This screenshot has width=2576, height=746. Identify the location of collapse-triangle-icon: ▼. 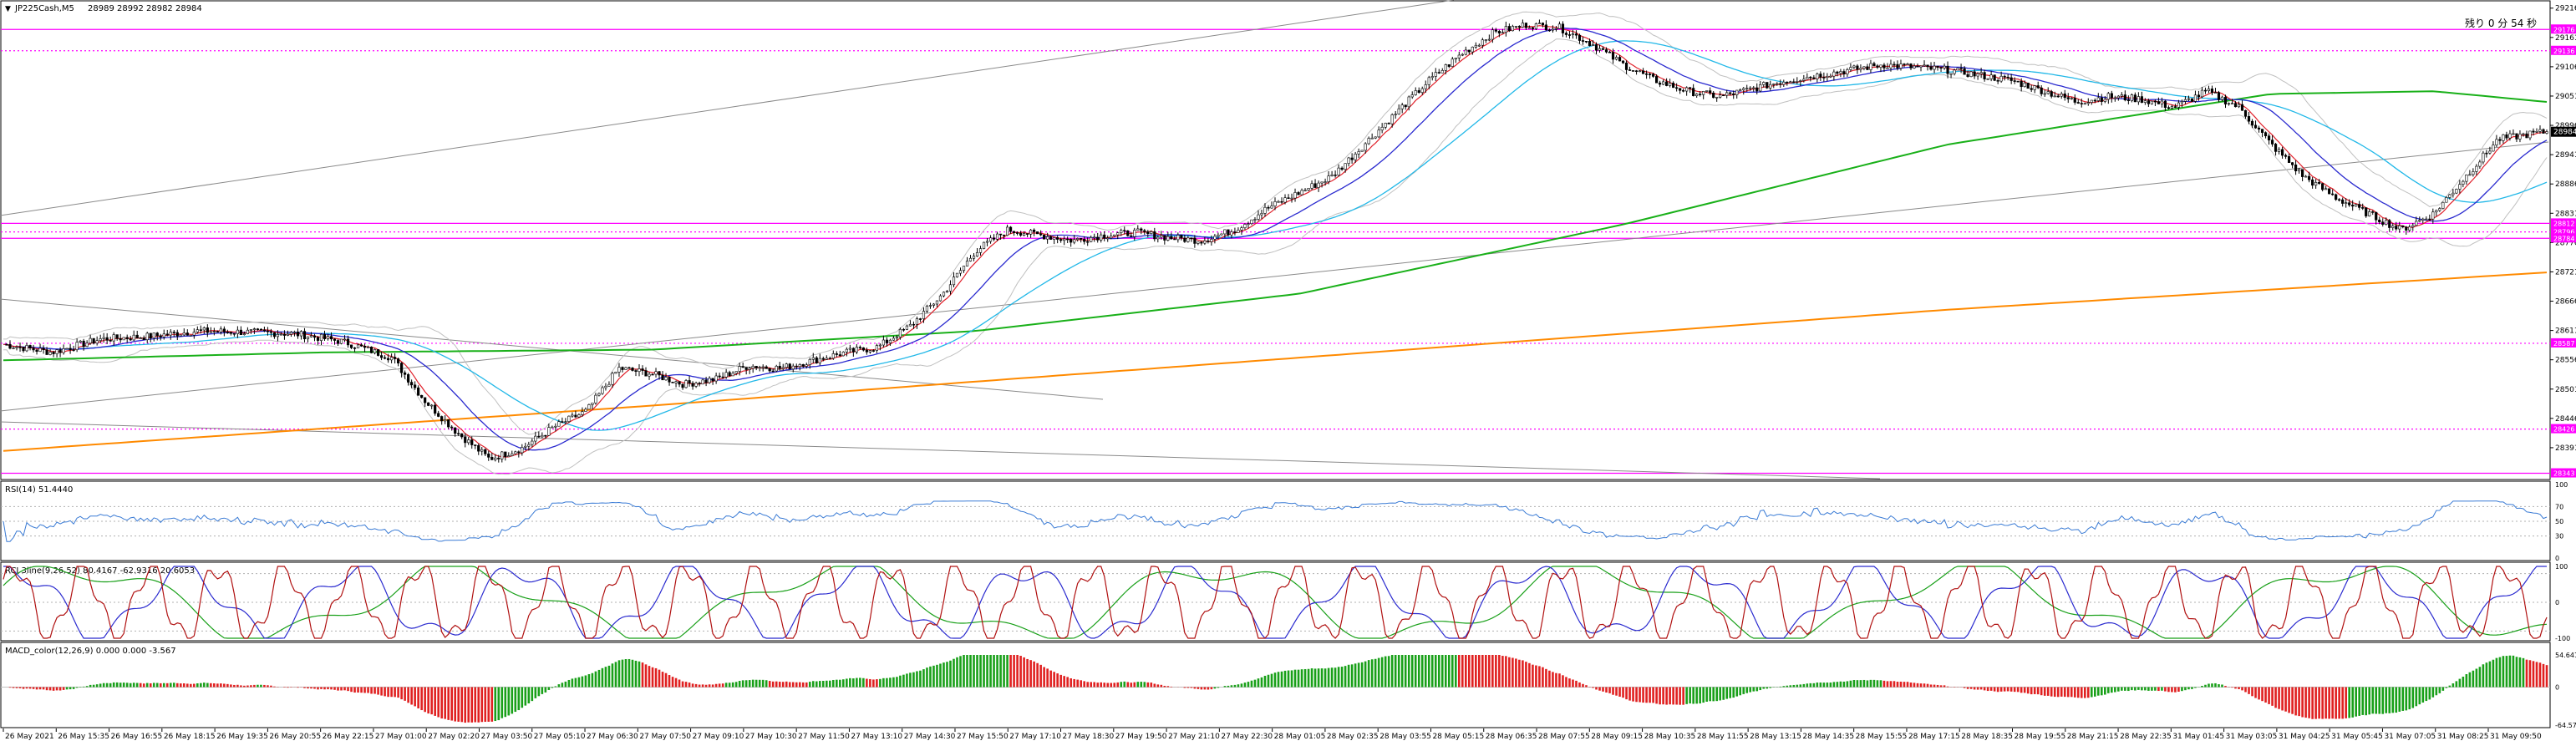
(8, 9).